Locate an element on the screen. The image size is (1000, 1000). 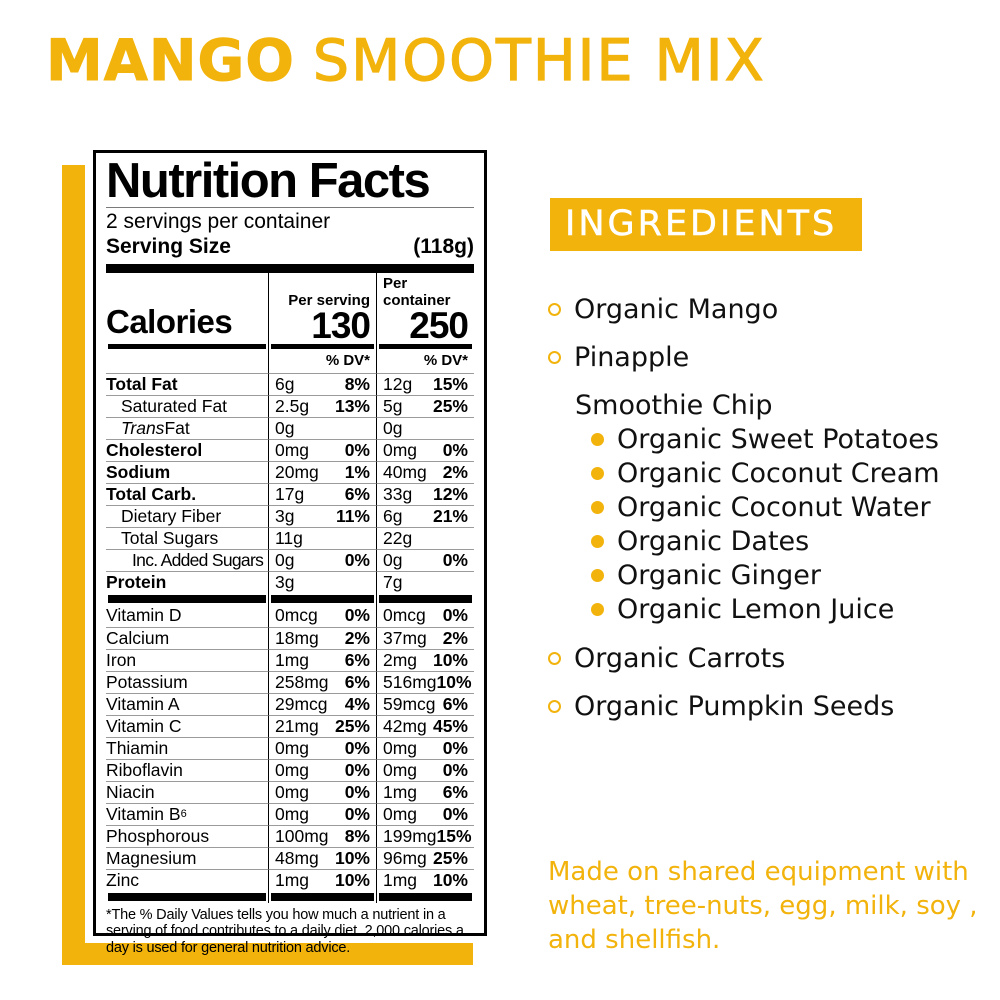
container-amount: 96mg is located at coordinates (405, 857).